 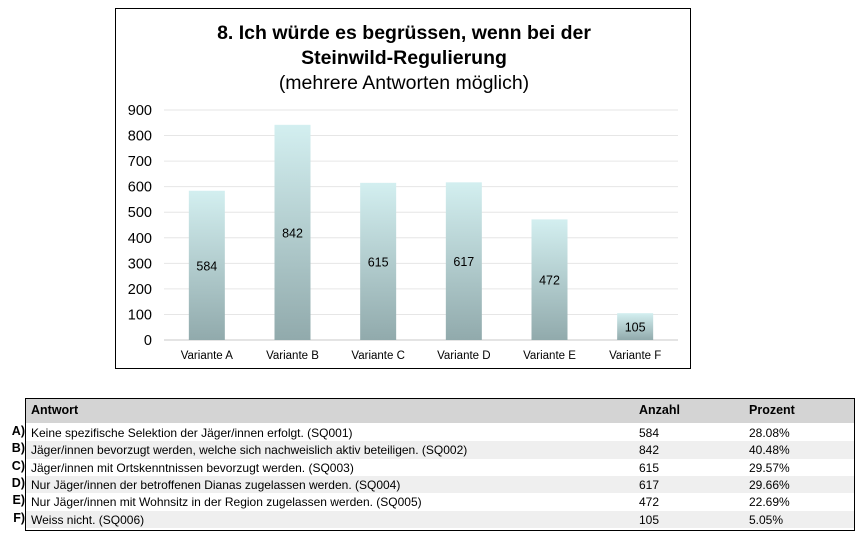 What do you see at coordinates (769, 484) in the screenshot?
I see `percent-cell: 29.66%` at bounding box center [769, 484].